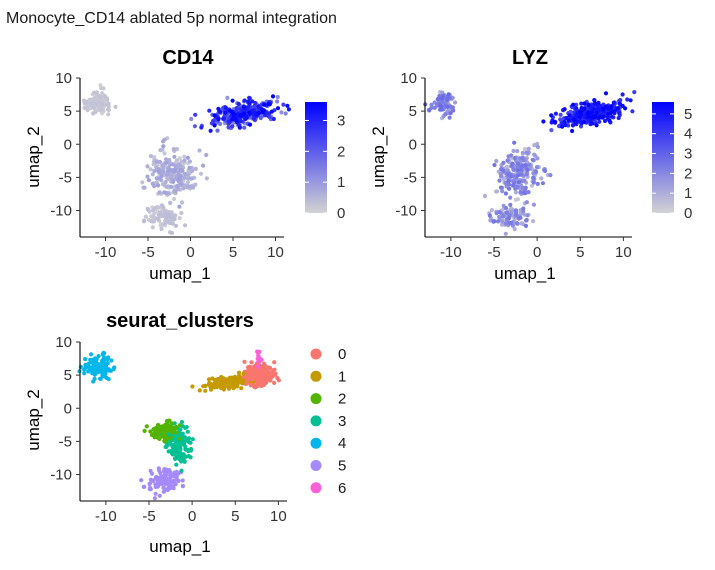  Describe the element at coordinates (106, 516) in the screenshot. I see `x-tick-label: -10` at that location.